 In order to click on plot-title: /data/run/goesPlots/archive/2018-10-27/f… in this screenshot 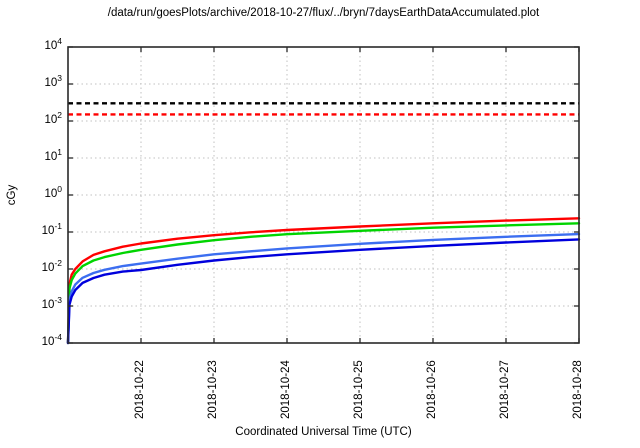, I will do `click(323, 13)`.